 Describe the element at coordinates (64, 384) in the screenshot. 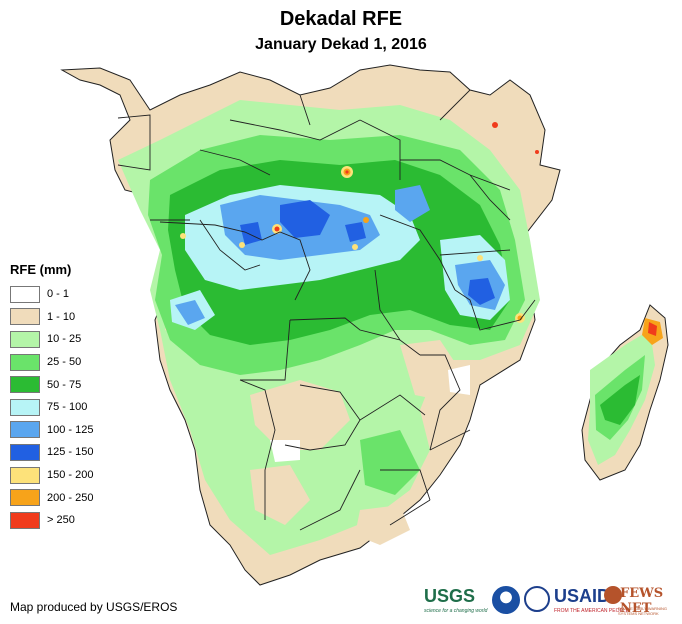

I see `legend-label: 50 - 75` at that location.